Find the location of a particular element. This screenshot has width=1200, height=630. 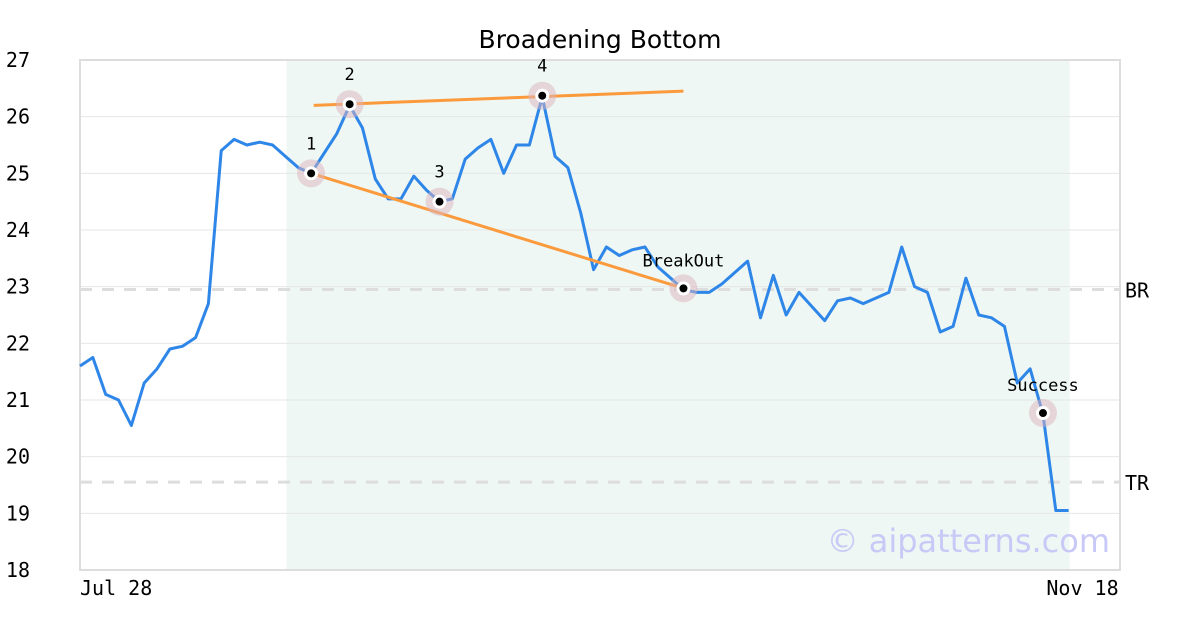

level-label-br: BR is located at coordinates (1137, 291).